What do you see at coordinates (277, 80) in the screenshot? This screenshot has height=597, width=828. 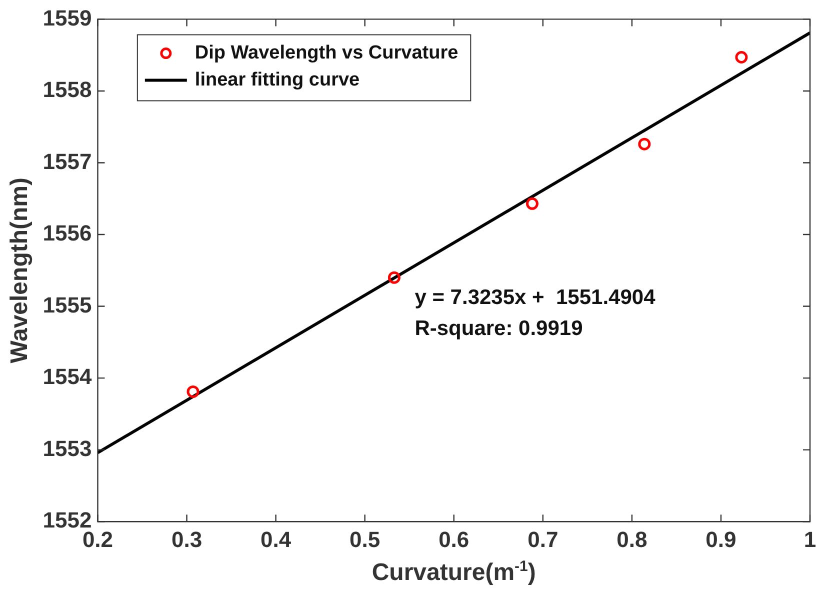 I see `legend-label: linear fitting curve` at bounding box center [277, 80].